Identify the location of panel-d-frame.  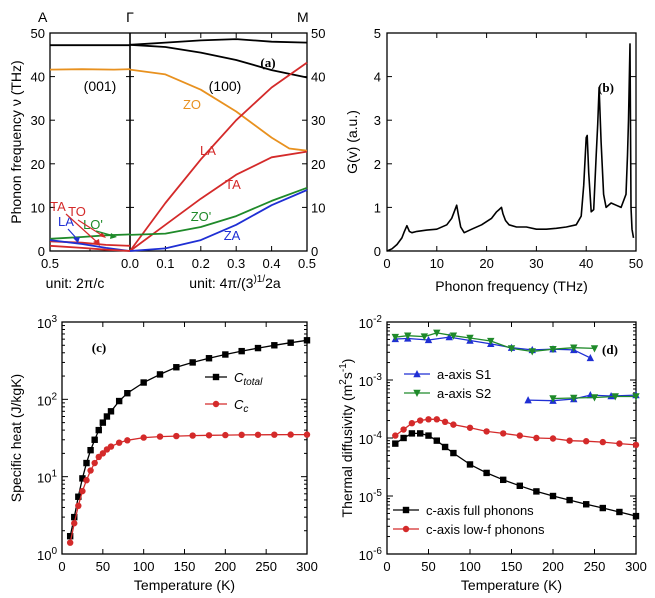
(511, 438).